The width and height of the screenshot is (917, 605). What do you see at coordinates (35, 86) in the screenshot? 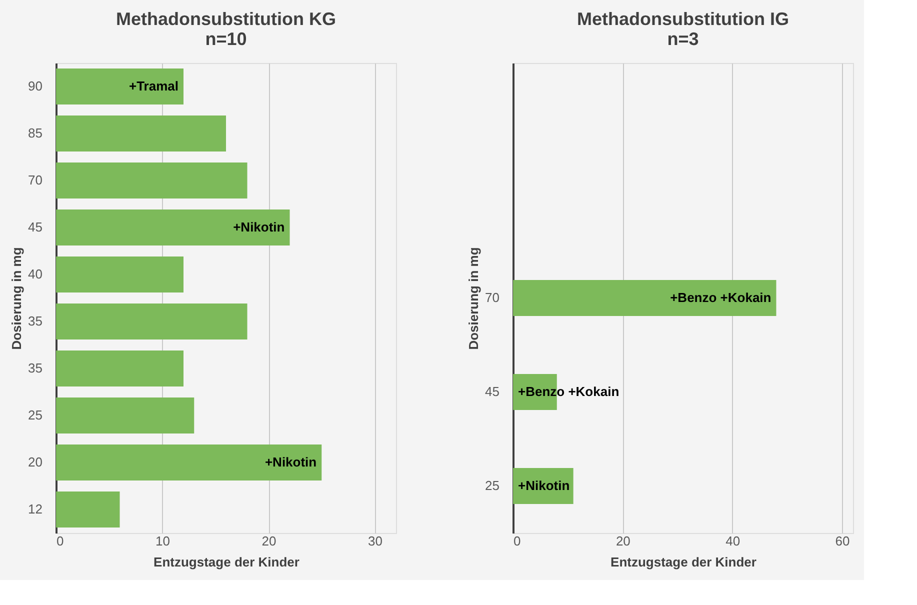
I see `y-tick-label: 90` at bounding box center [35, 86].